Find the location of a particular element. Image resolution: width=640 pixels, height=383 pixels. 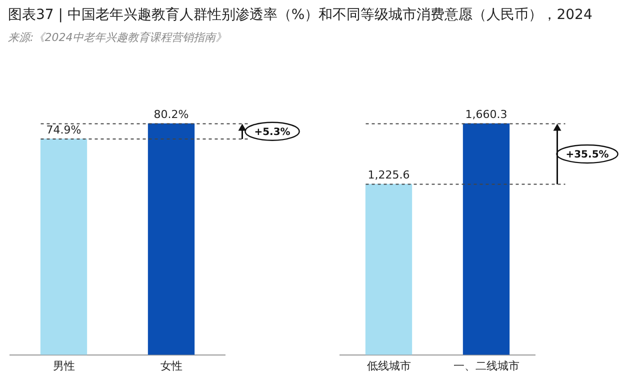

x-tick-label: 女性 is located at coordinates (171, 365).